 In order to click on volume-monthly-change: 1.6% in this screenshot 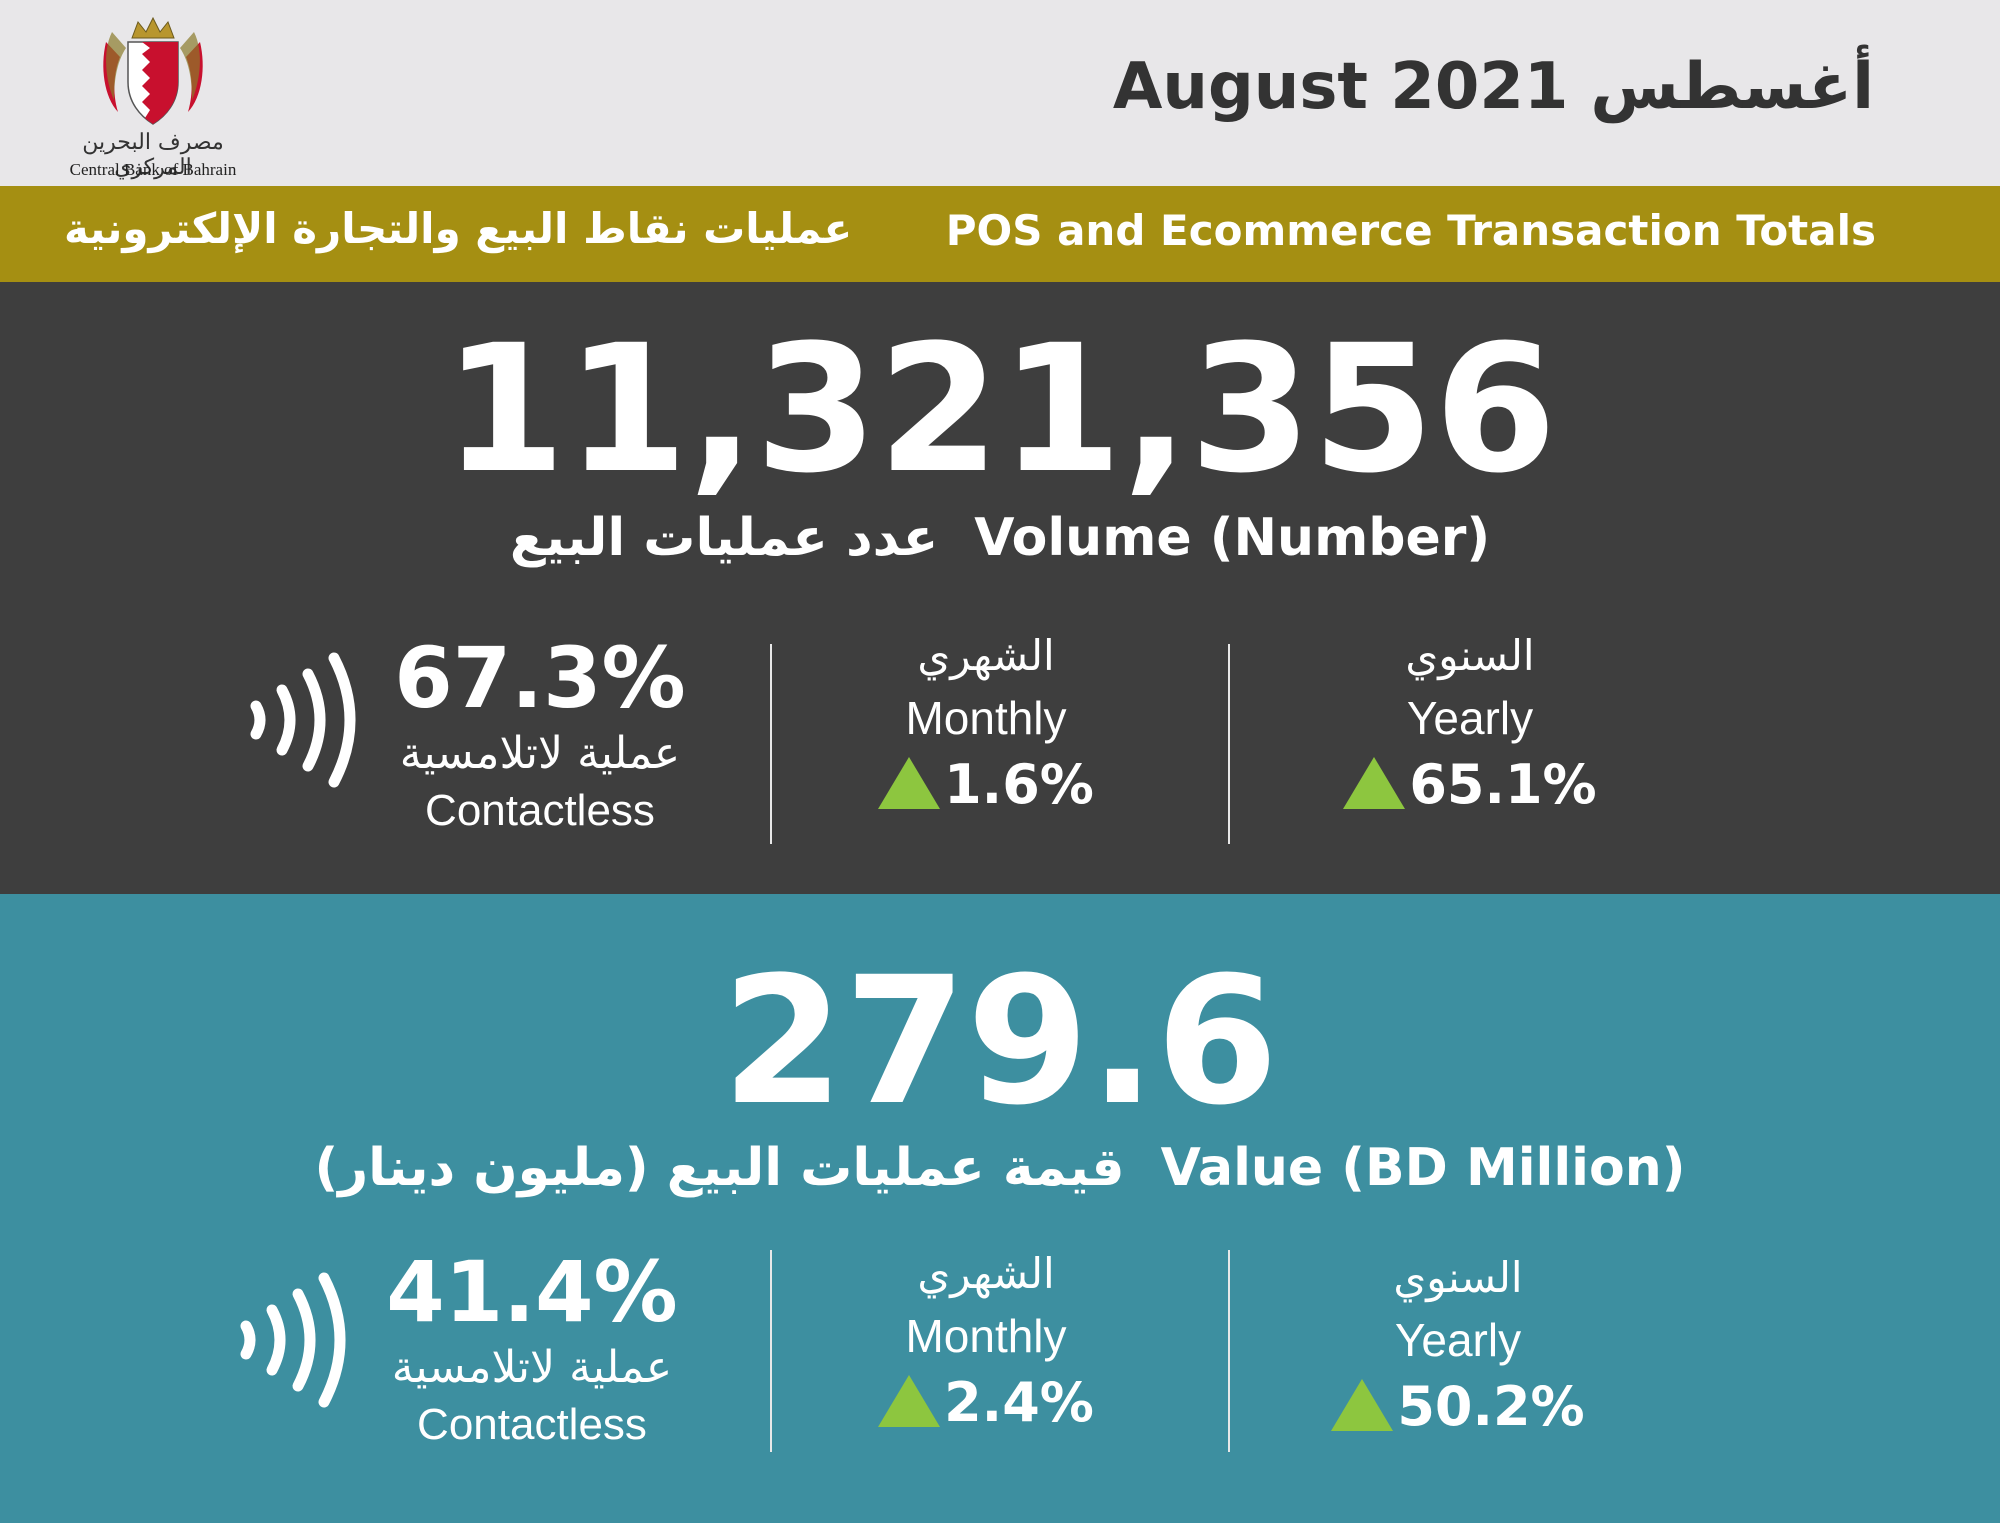, I will do `click(986, 785)`.